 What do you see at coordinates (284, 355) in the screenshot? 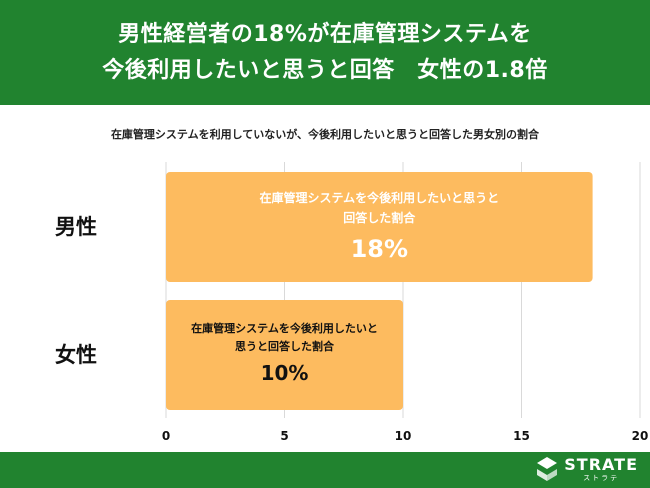
I see `bar-female` at bounding box center [284, 355].